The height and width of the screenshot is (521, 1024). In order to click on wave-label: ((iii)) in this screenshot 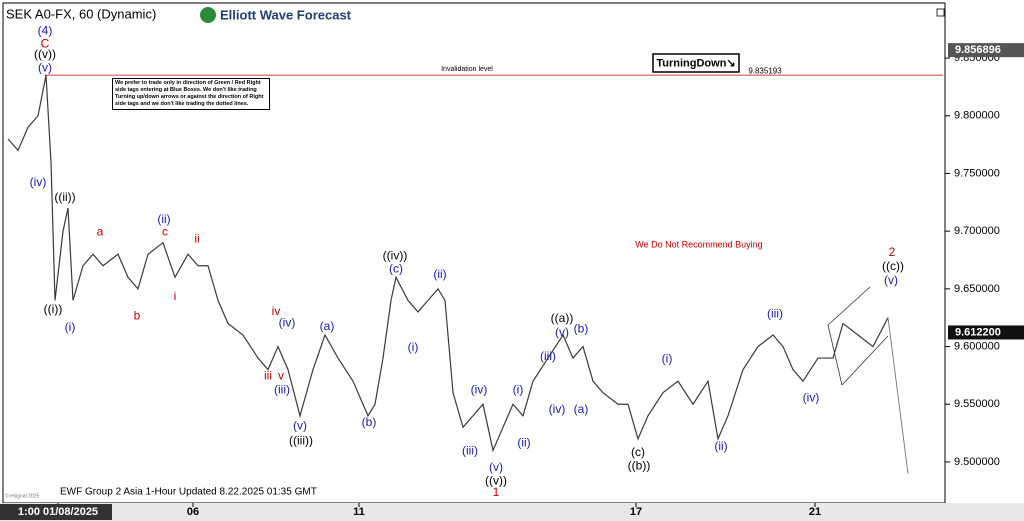, I will do `click(301, 440)`.